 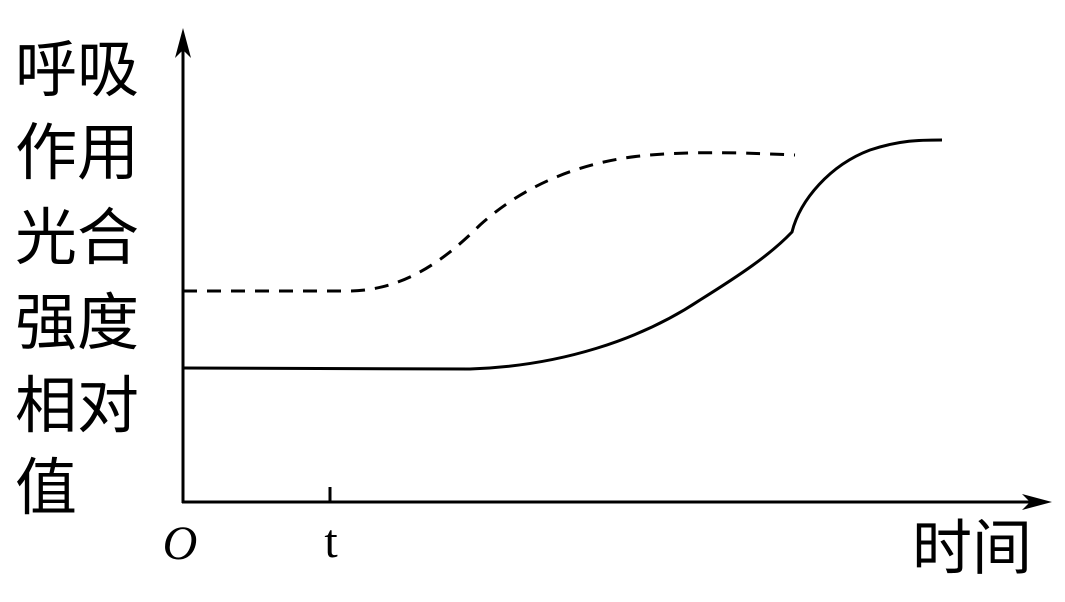 What do you see at coordinates (489, 222) in the screenshot?
I see `dashed-curve` at bounding box center [489, 222].